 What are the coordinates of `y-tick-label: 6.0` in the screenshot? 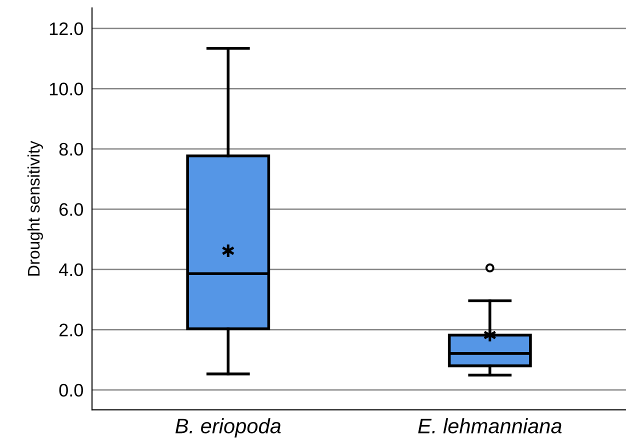 It's located at (71, 209).